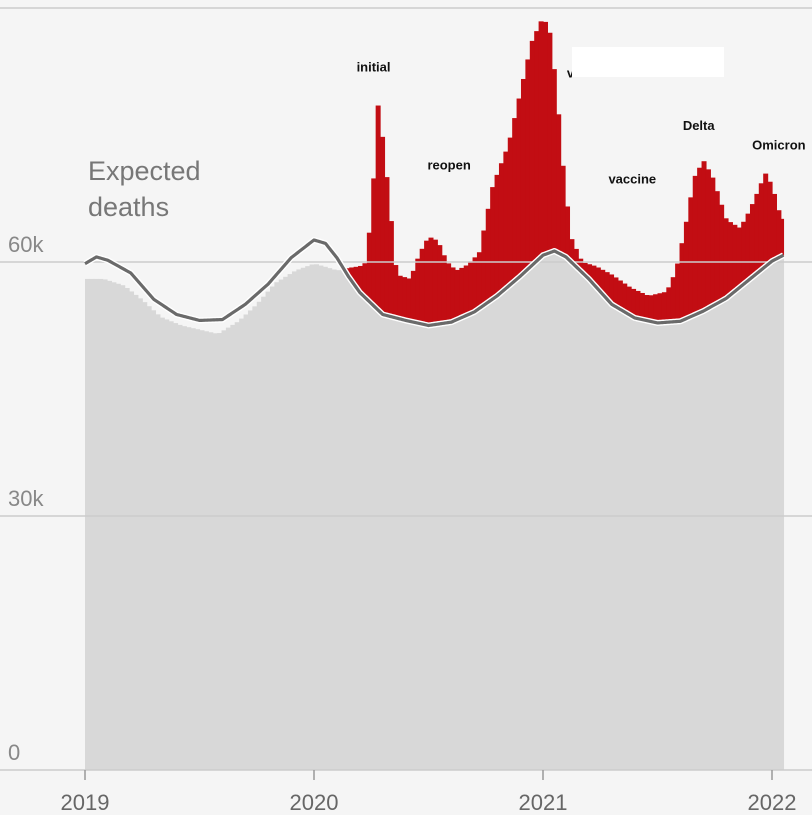 The height and width of the screenshot is (815, 812). Describe the element at coordinates (648, 62) in the screenshot. I see `redaction-box` at that location.